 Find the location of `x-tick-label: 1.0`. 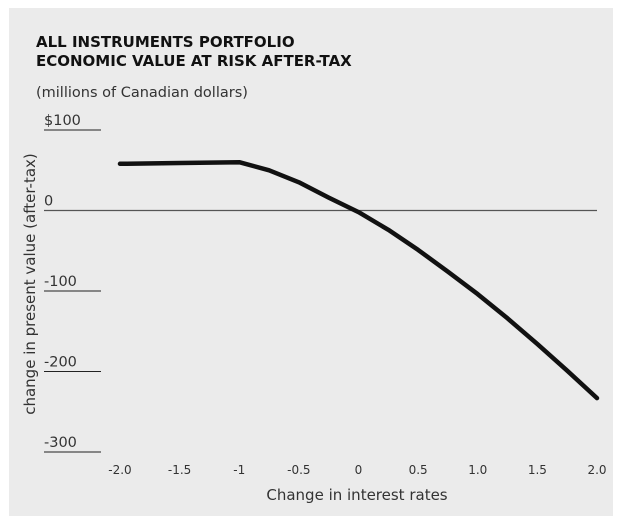

x-tick-label: 1.0 is located at coordinates (477, 470).